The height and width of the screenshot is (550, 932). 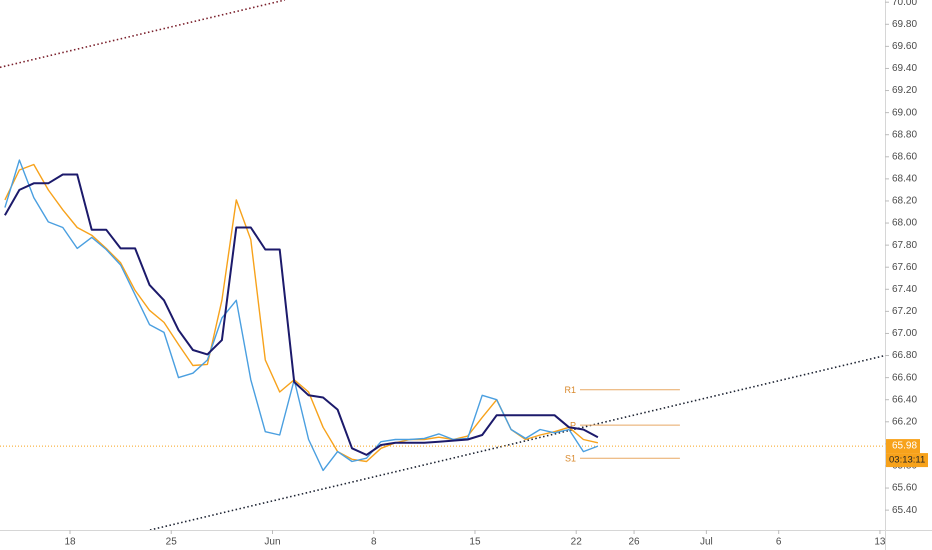 I want to click on last-price-label: 65.98, so click(x=904, y=446).